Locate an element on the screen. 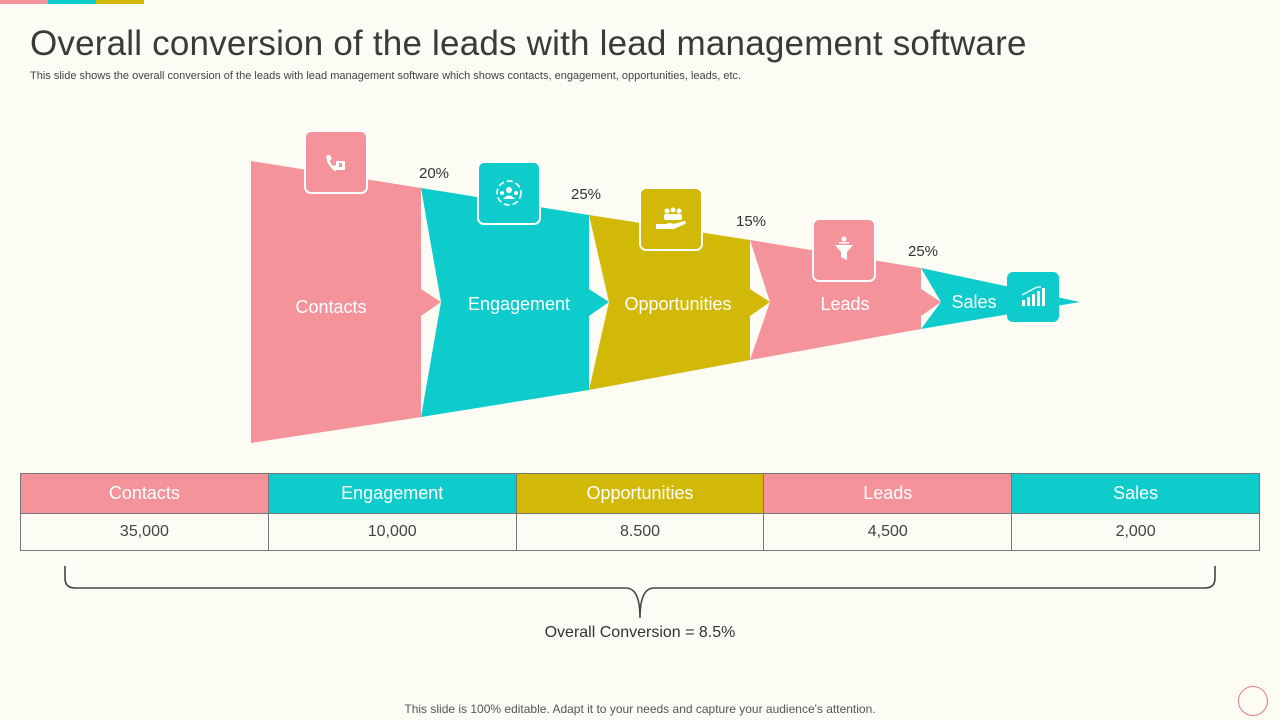  table-cell-opportunities: 8.500 is located at coordinates (640, 532).